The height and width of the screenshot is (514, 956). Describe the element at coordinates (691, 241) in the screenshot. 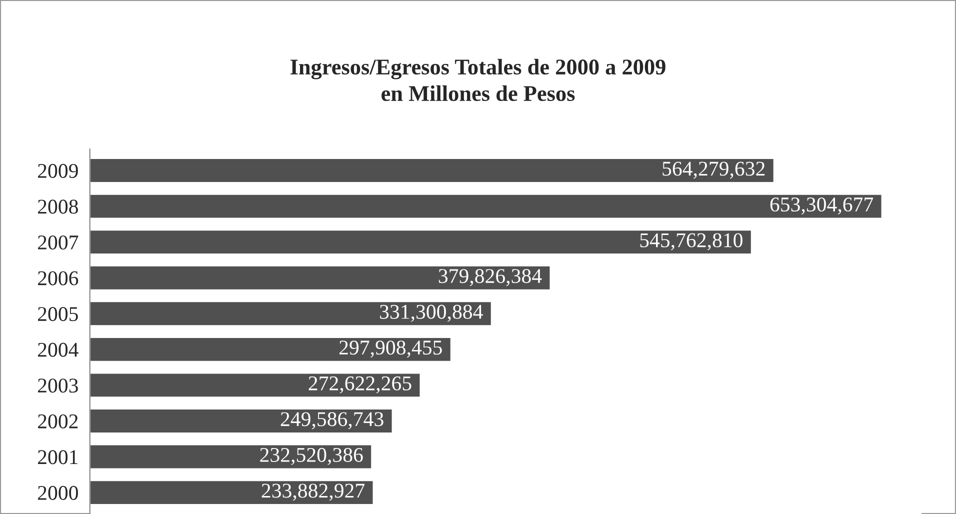

I see `data-label: 545,762,810` at that location.